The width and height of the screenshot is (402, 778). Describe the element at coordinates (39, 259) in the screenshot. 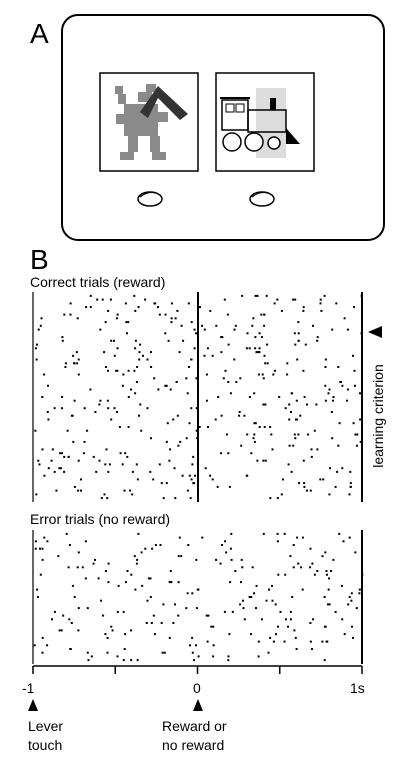

I see `panel-b-label: B` at that location.